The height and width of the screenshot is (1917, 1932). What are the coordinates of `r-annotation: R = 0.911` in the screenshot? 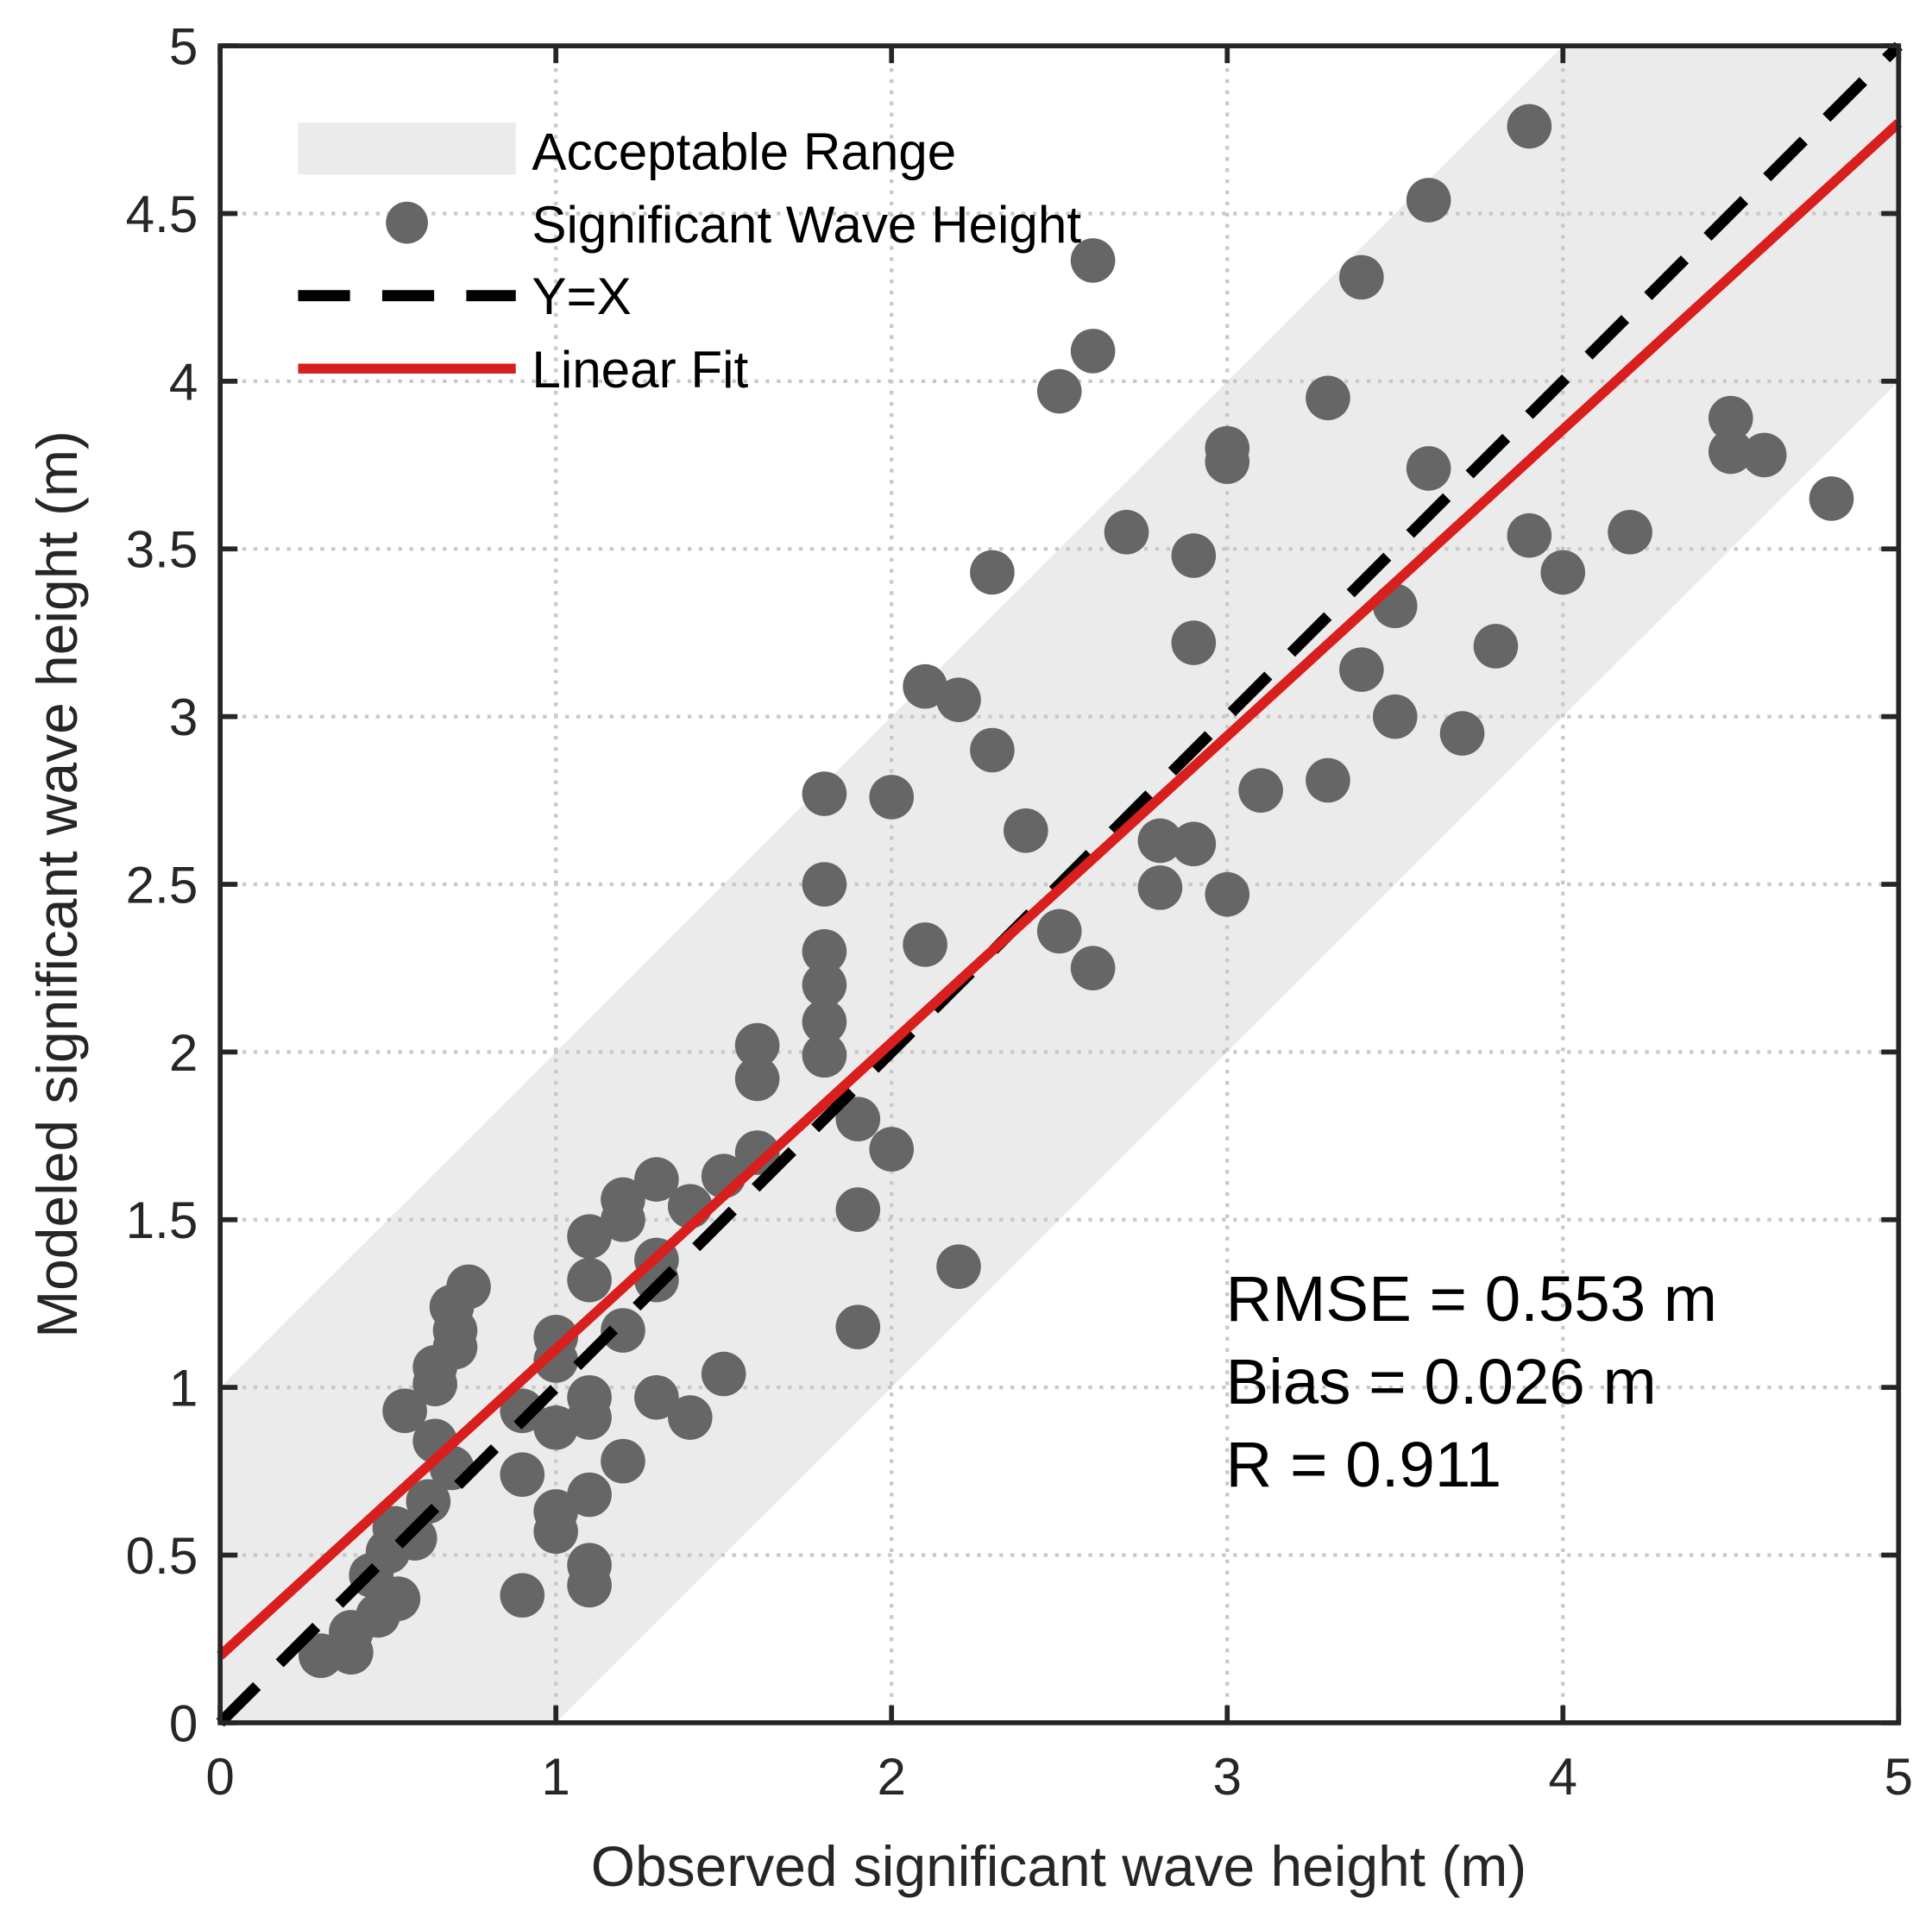 It's located at (1364, 1464).